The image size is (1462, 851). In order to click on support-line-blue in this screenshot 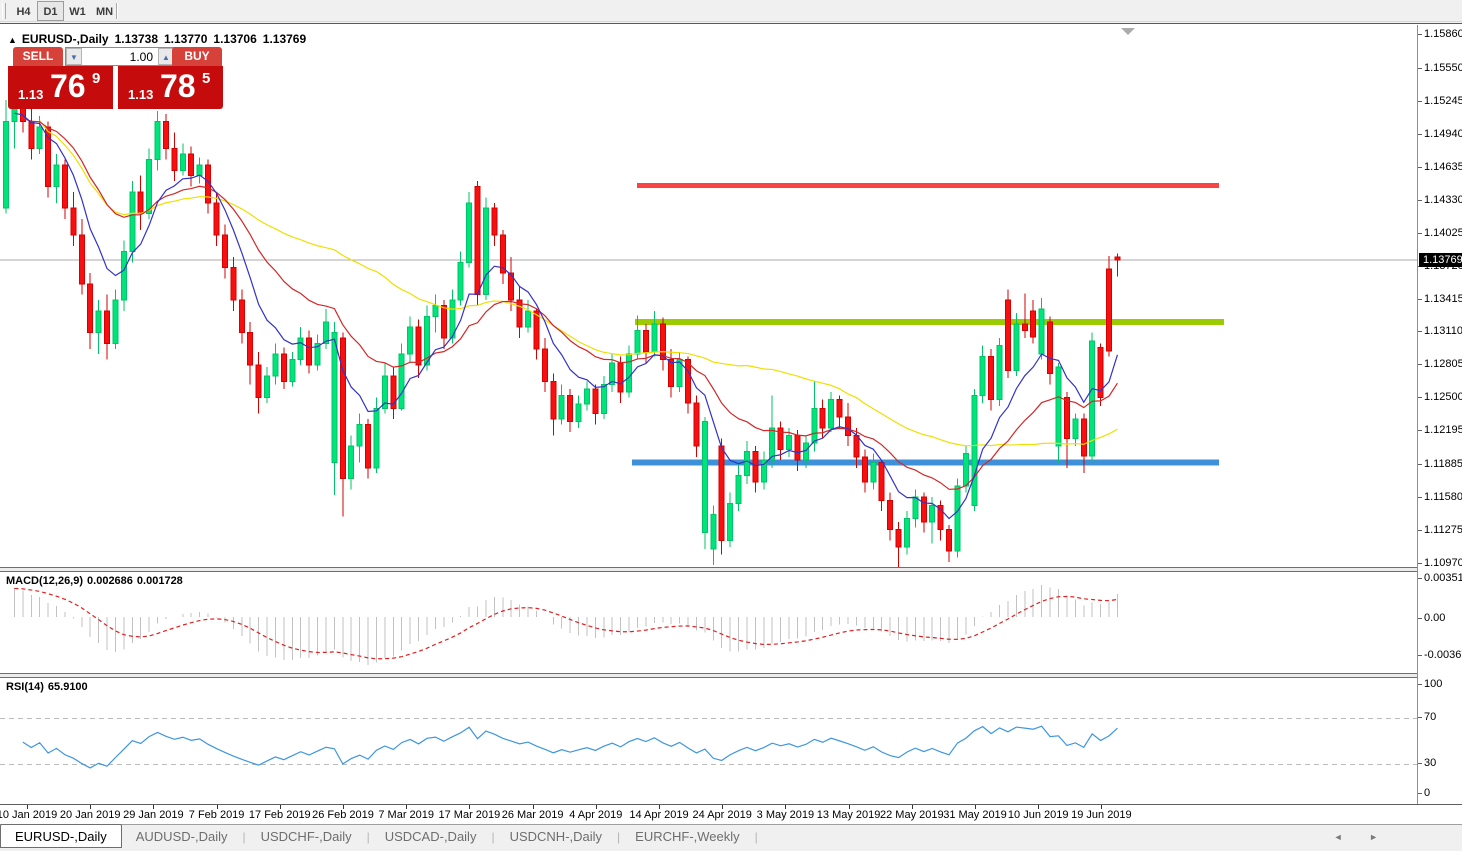, I will do `click(925, 462)`.